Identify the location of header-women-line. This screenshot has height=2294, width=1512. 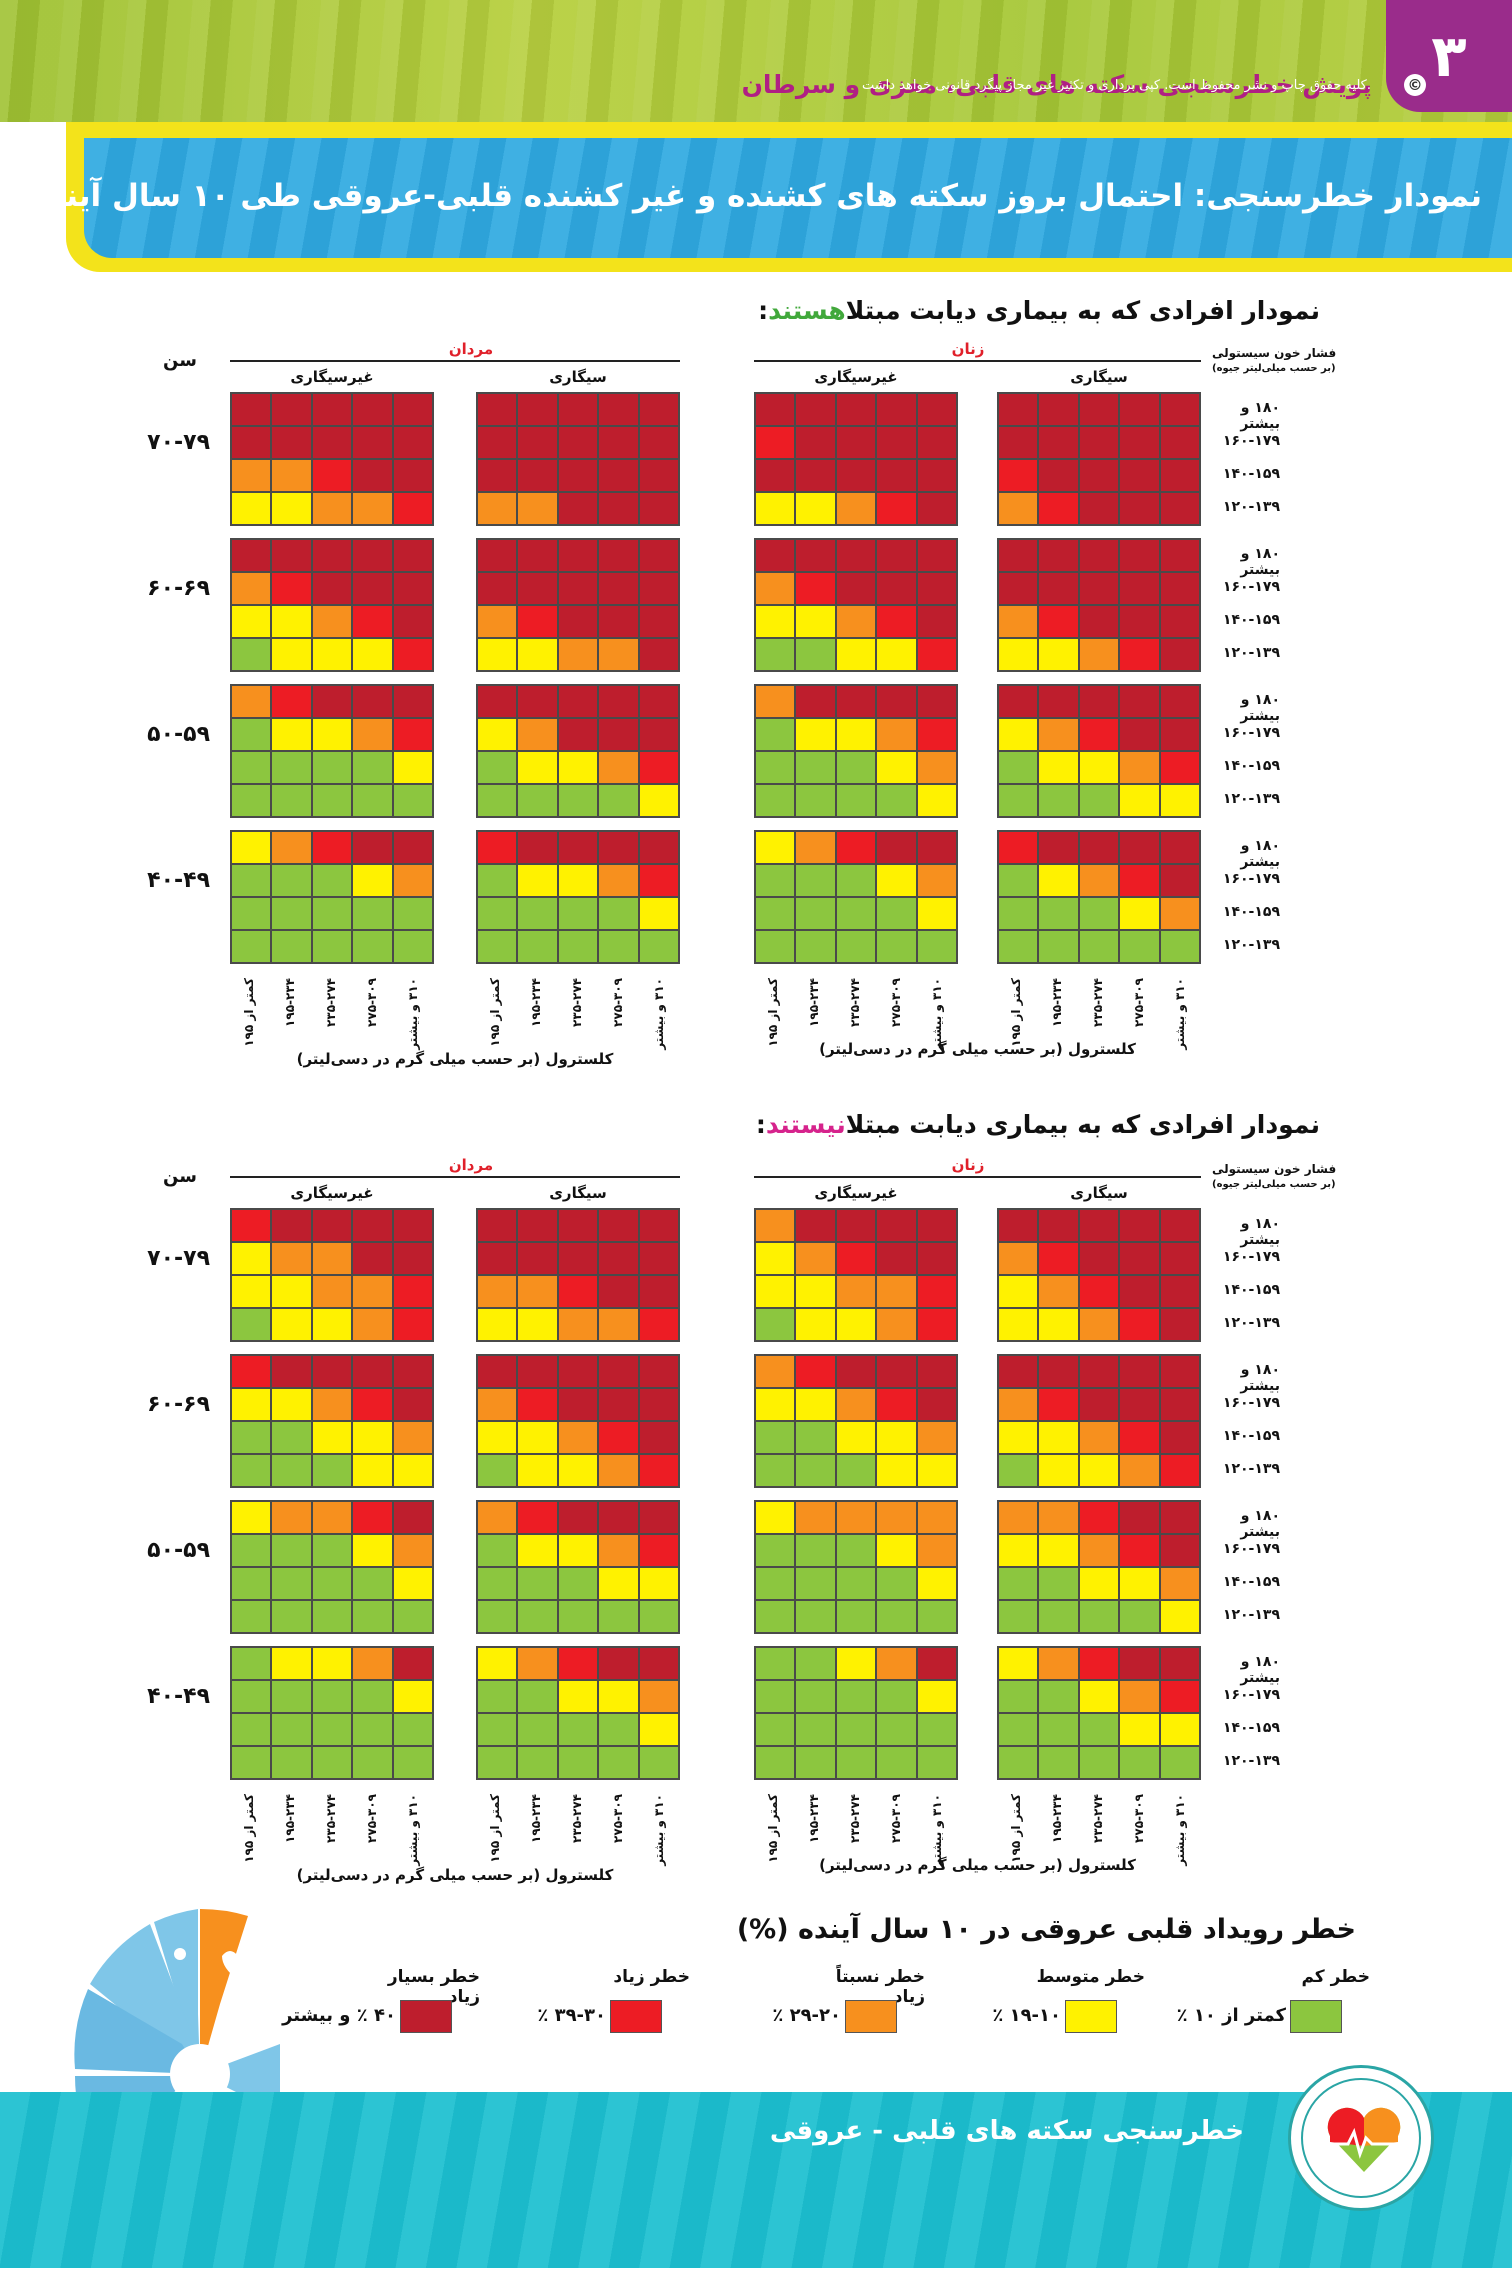
(977, 1177).